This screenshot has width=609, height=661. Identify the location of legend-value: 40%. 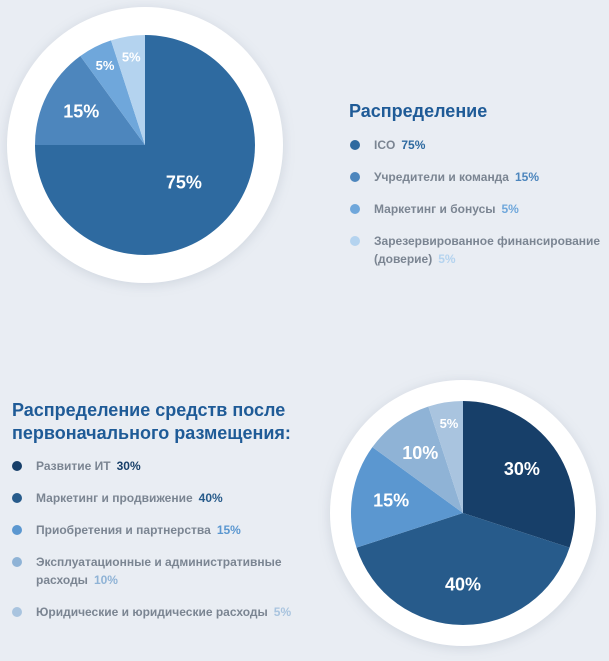
(210, 498).